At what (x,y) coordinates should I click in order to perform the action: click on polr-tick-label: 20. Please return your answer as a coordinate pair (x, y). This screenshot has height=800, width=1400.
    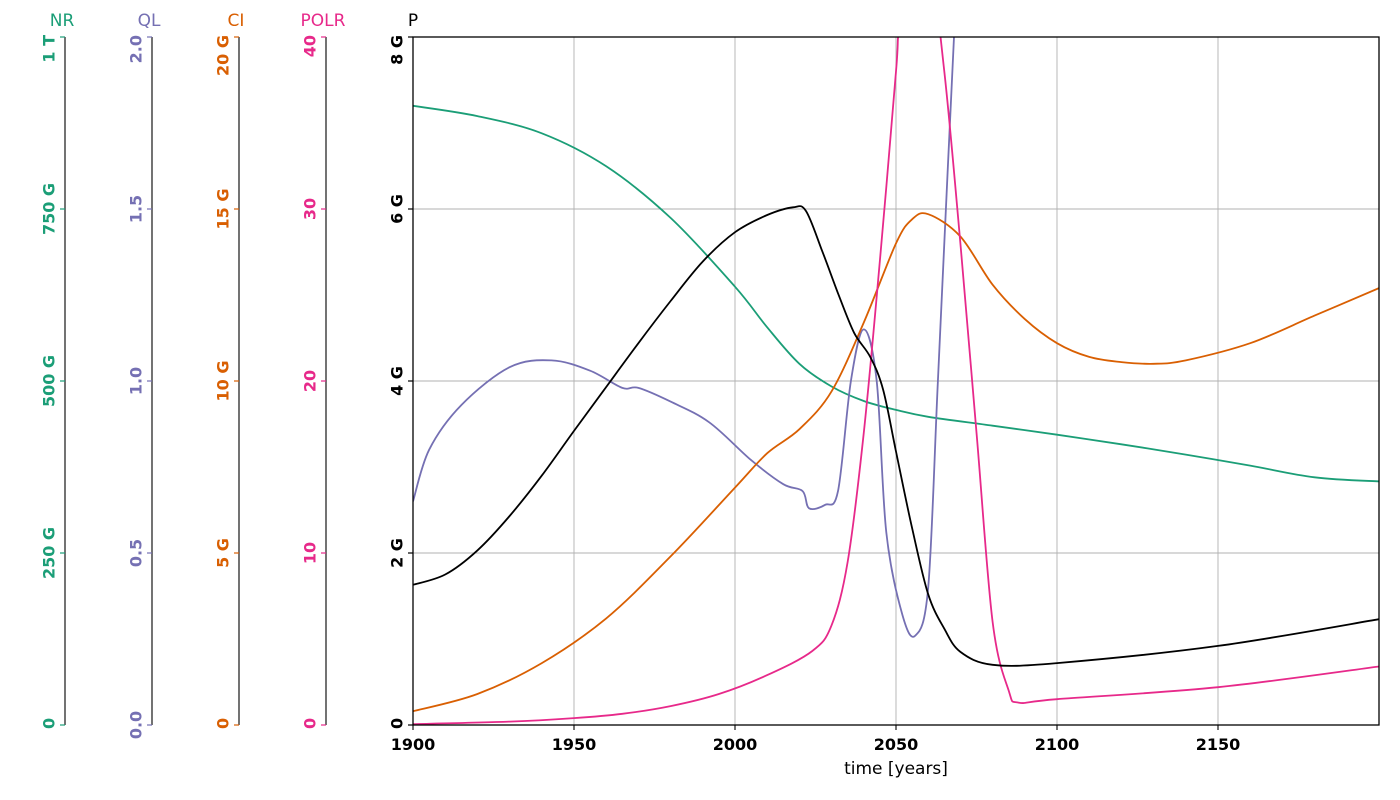
    Looking at the image, I should click on (310, 381).